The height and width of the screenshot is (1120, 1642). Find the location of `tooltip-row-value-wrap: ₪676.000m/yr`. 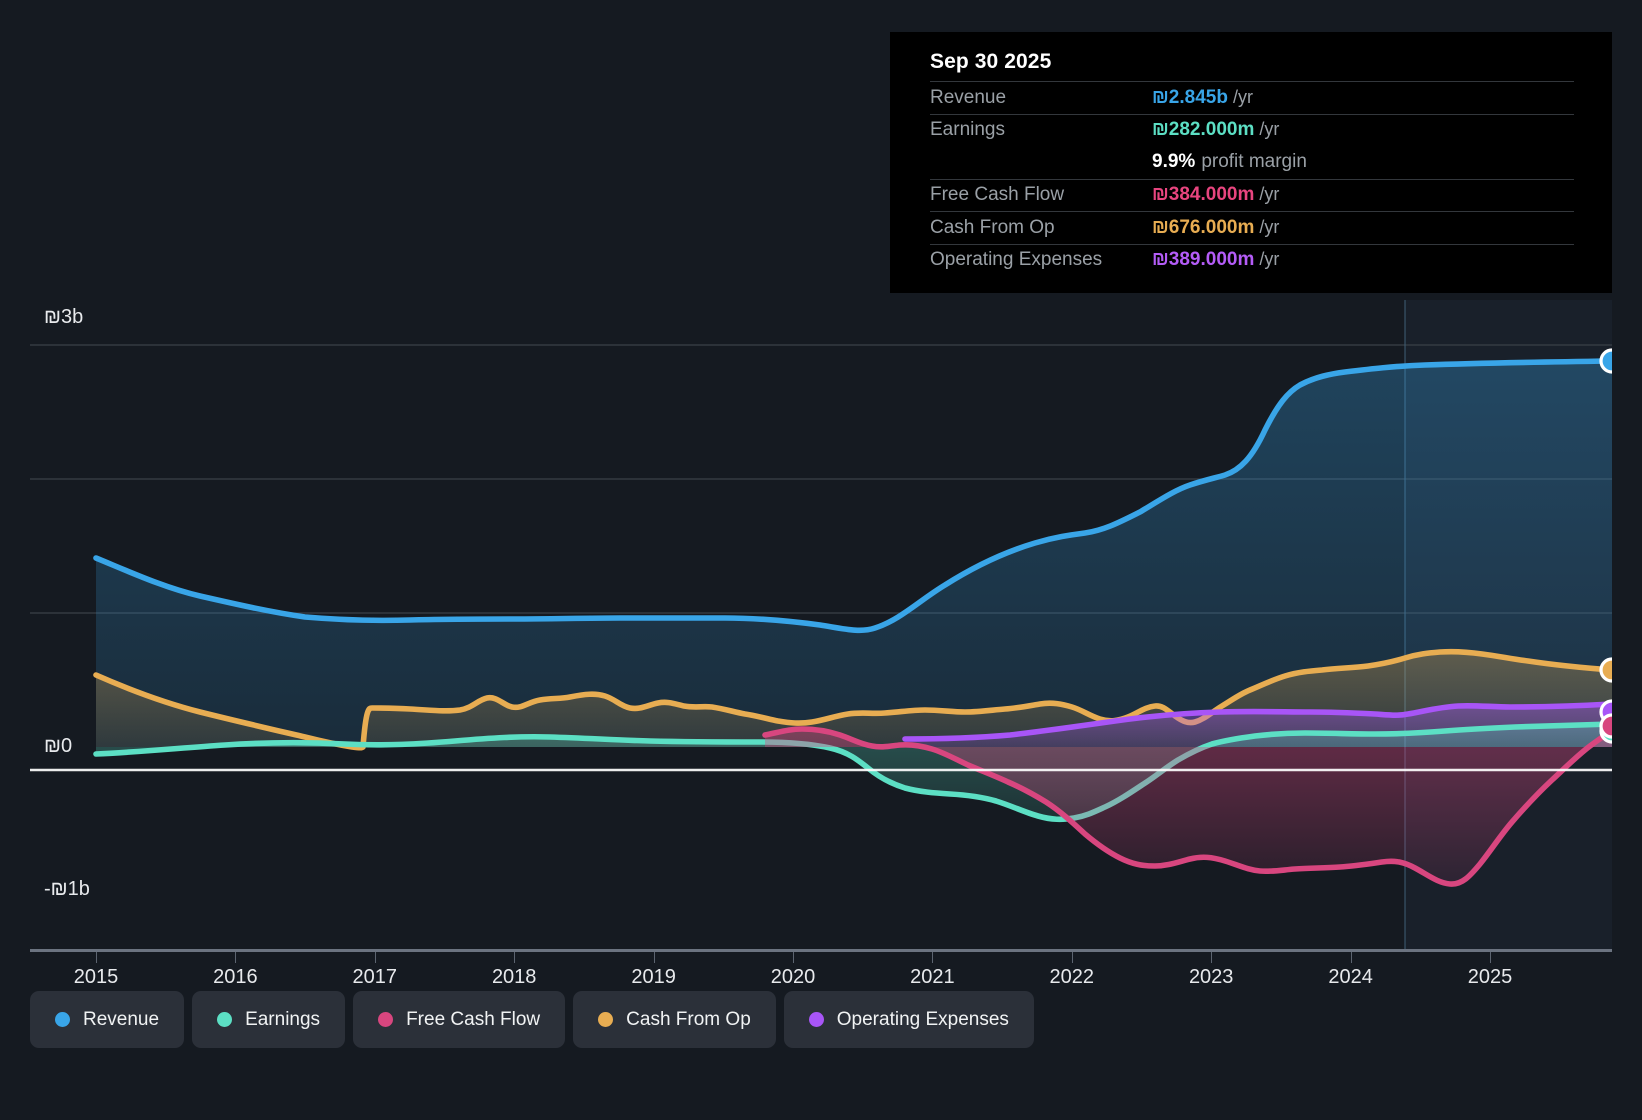

tooltip-row-value-wrap: ₪676.000m/yr is located at coordinates (1215, 228).